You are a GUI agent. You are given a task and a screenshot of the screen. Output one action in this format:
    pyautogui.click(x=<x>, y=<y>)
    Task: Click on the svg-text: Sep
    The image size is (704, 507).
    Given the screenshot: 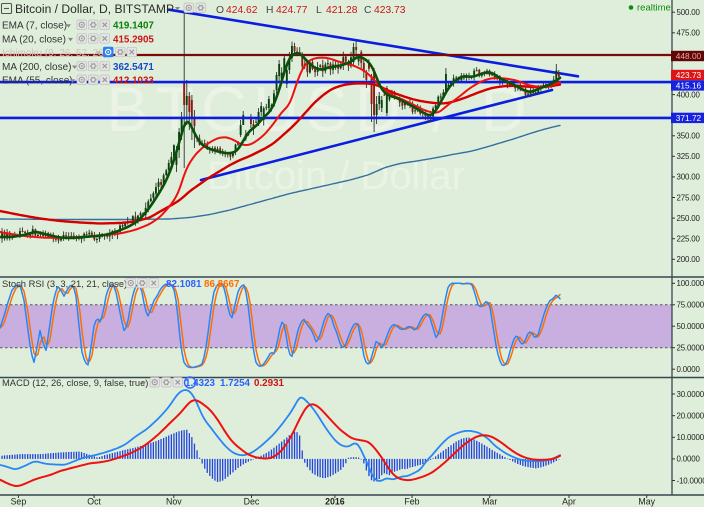 What is the action you would take?
    pyautogui.click(x=19, y=502)
    